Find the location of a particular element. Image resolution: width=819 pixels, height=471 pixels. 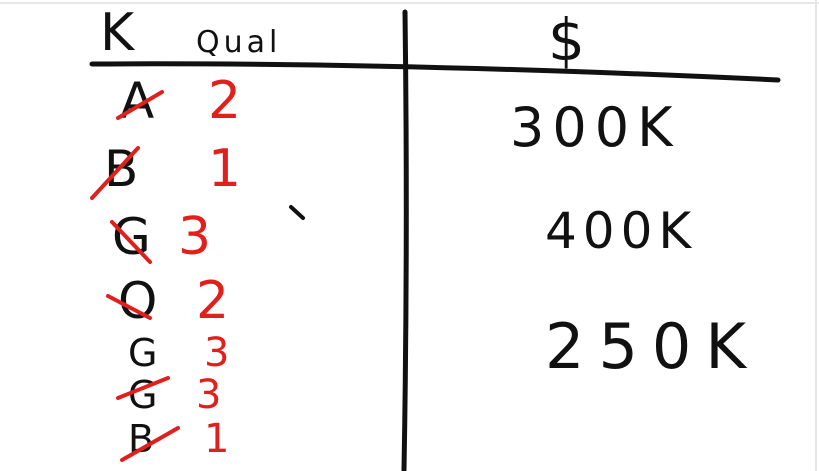

header-dollar: $ is located at coordinates (566, 40).